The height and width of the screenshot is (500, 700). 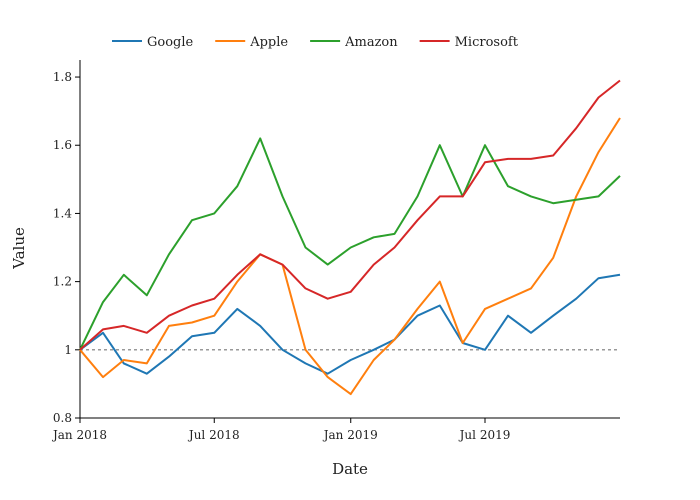 I want to click on legend-item-amazon: Amazon, so click(x=354, y=42).